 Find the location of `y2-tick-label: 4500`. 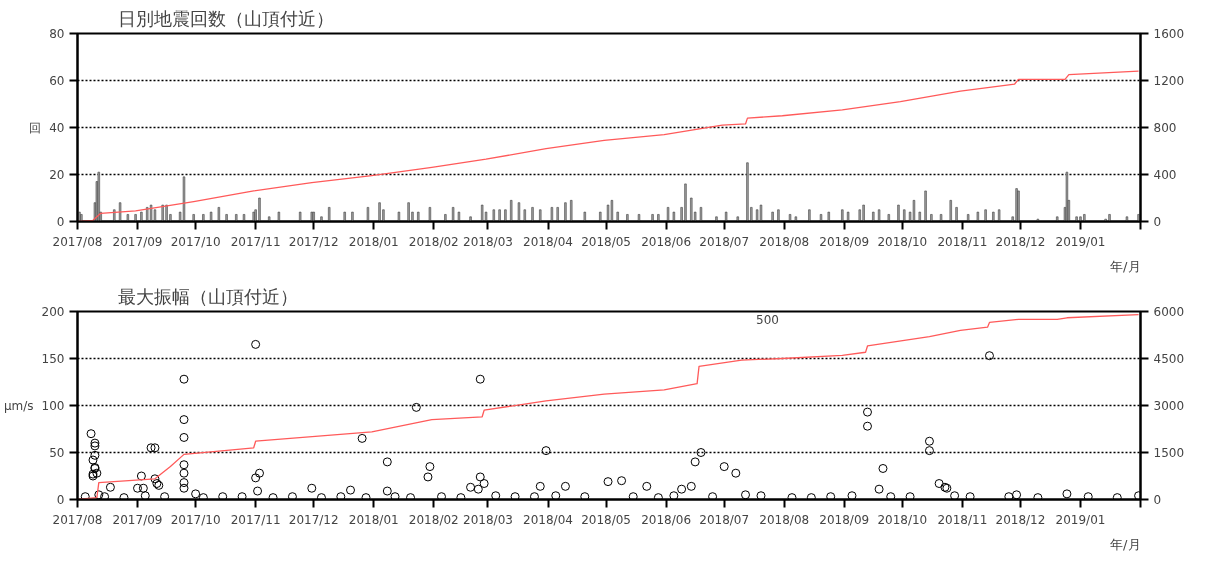

y2-tick-label: 4500 is located at coordinates (1169, 359).